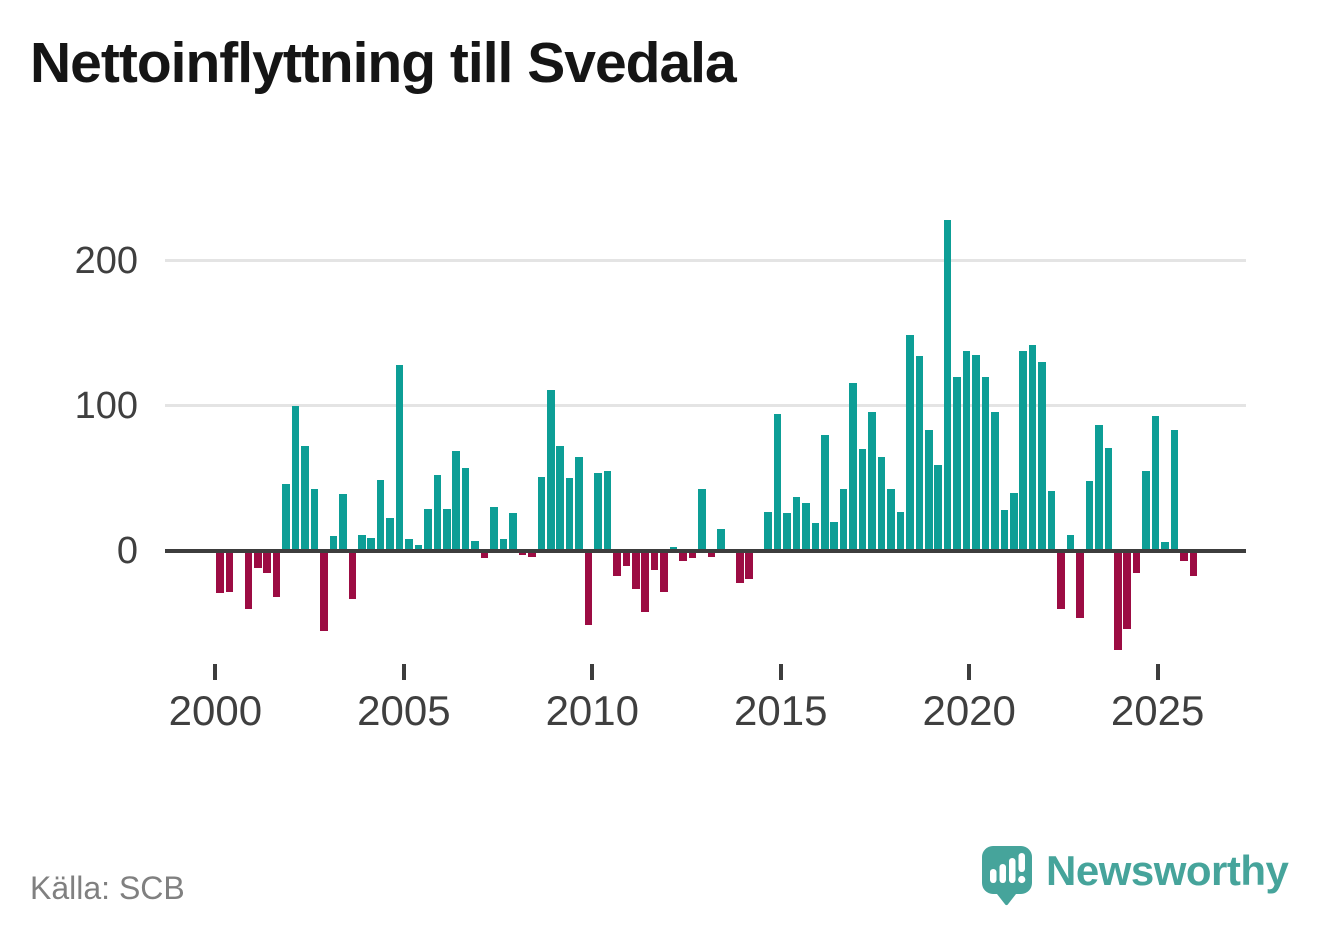 This screenshot has width=1322, height=939. Describe the element at coordinates (1157, 710) in the screenshot. I see `x-axis-label-2025: 2025` at that location.